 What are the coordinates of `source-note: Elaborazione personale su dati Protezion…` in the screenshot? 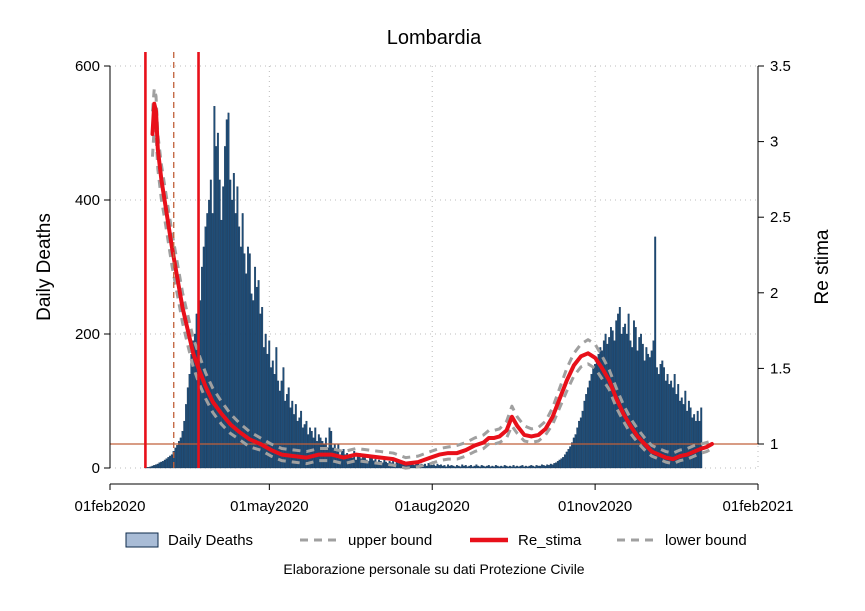 It's located at (433, 569).